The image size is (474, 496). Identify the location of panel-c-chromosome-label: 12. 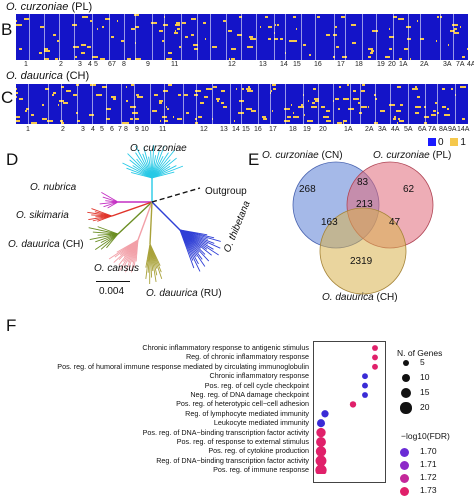
(204, 129).